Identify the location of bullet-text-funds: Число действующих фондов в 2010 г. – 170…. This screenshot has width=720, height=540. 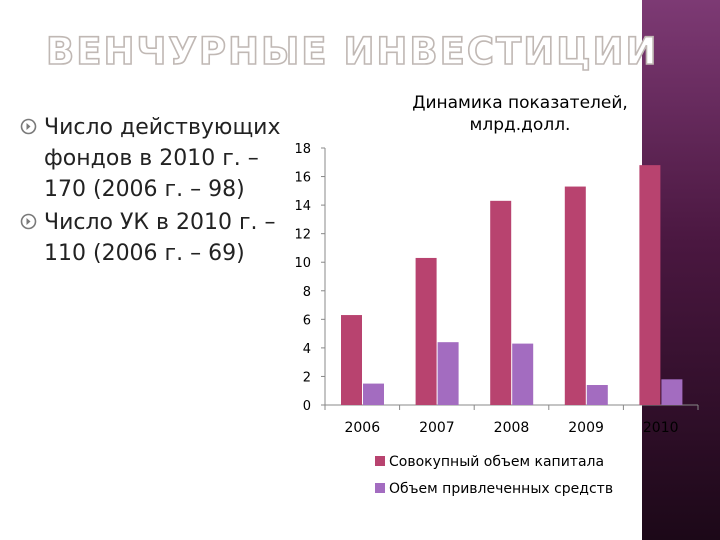
(162, 158).